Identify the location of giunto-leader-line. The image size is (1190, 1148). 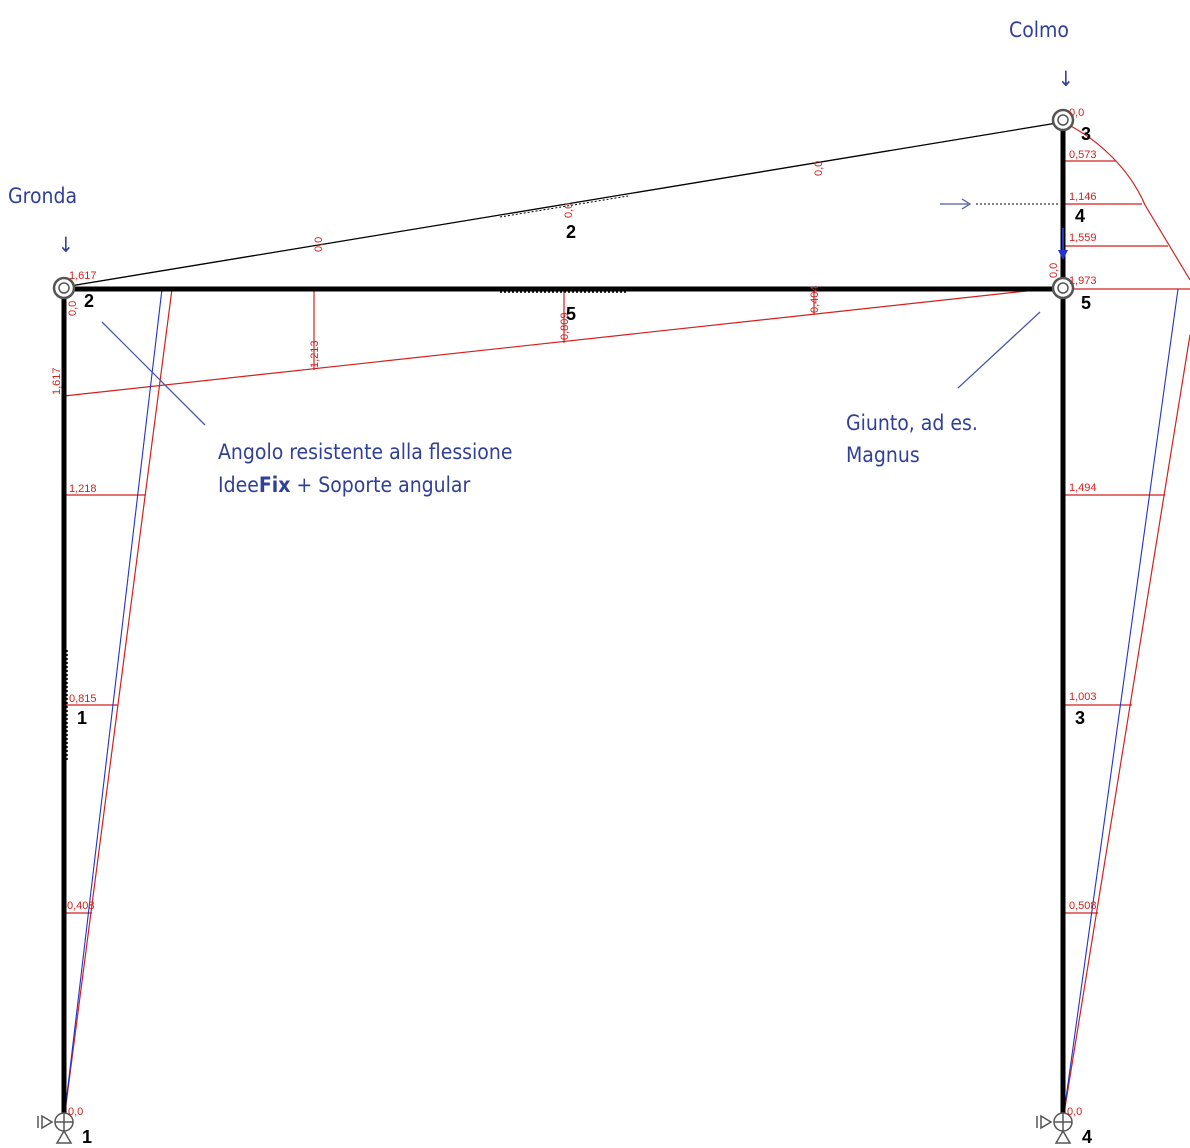
(999, 350).